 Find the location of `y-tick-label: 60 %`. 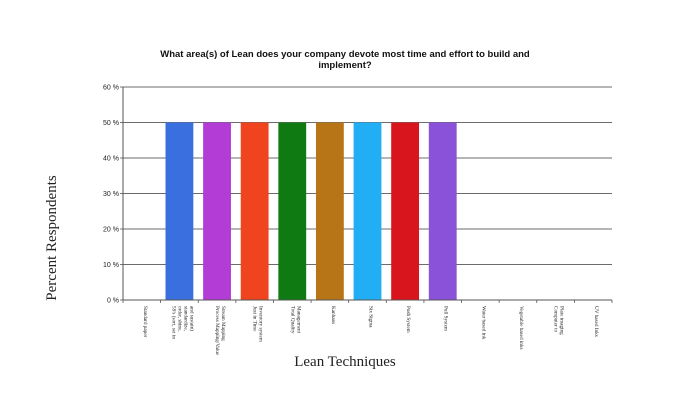

y-tick-label: 60 % is located at coordinates (111, 88).